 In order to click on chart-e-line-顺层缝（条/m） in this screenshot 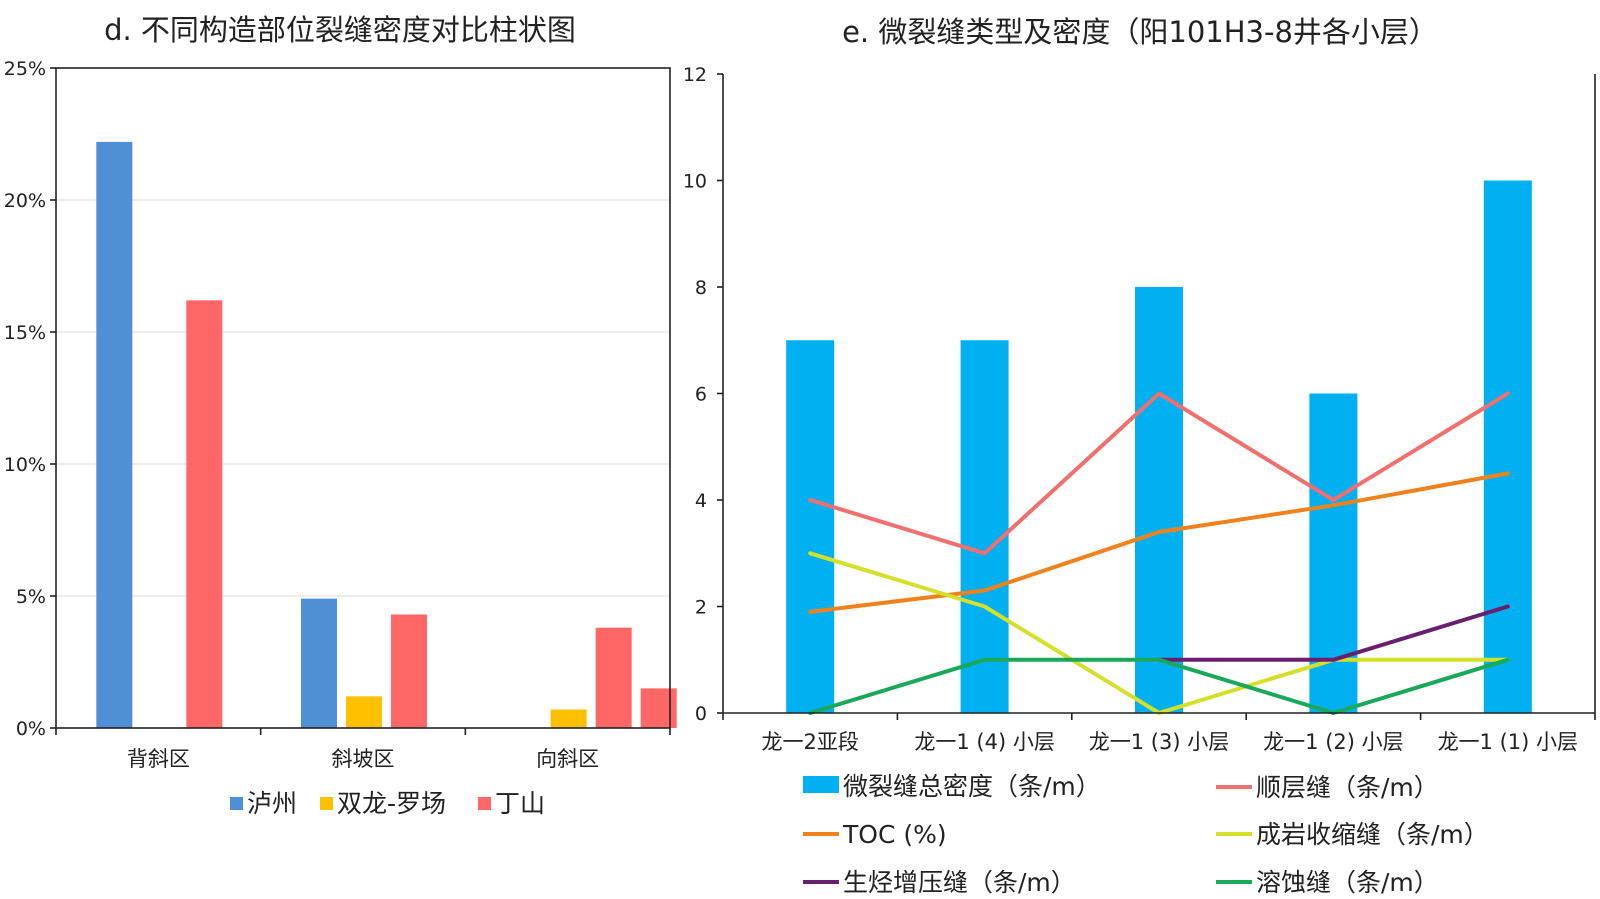, I will do `click(1159, 473)`.